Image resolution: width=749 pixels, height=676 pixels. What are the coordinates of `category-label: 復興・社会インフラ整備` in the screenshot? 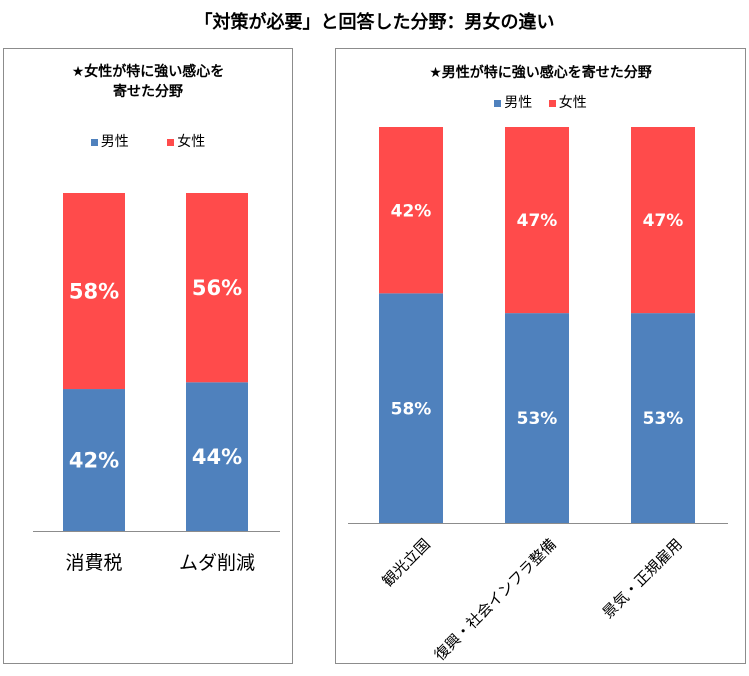 It's located at (495, 599).